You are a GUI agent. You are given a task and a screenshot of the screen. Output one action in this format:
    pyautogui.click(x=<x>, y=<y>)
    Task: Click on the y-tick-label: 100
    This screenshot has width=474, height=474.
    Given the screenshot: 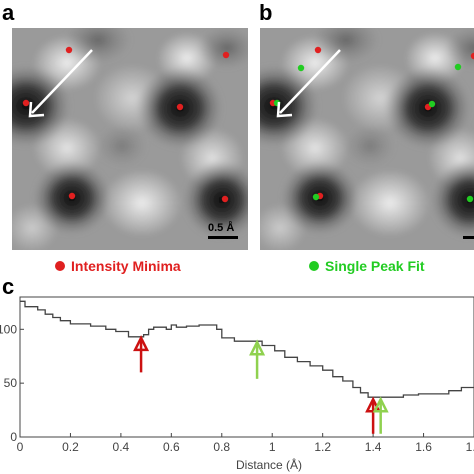 What is the action you would take?
    pyautogui.click(x=8, y=329)
    